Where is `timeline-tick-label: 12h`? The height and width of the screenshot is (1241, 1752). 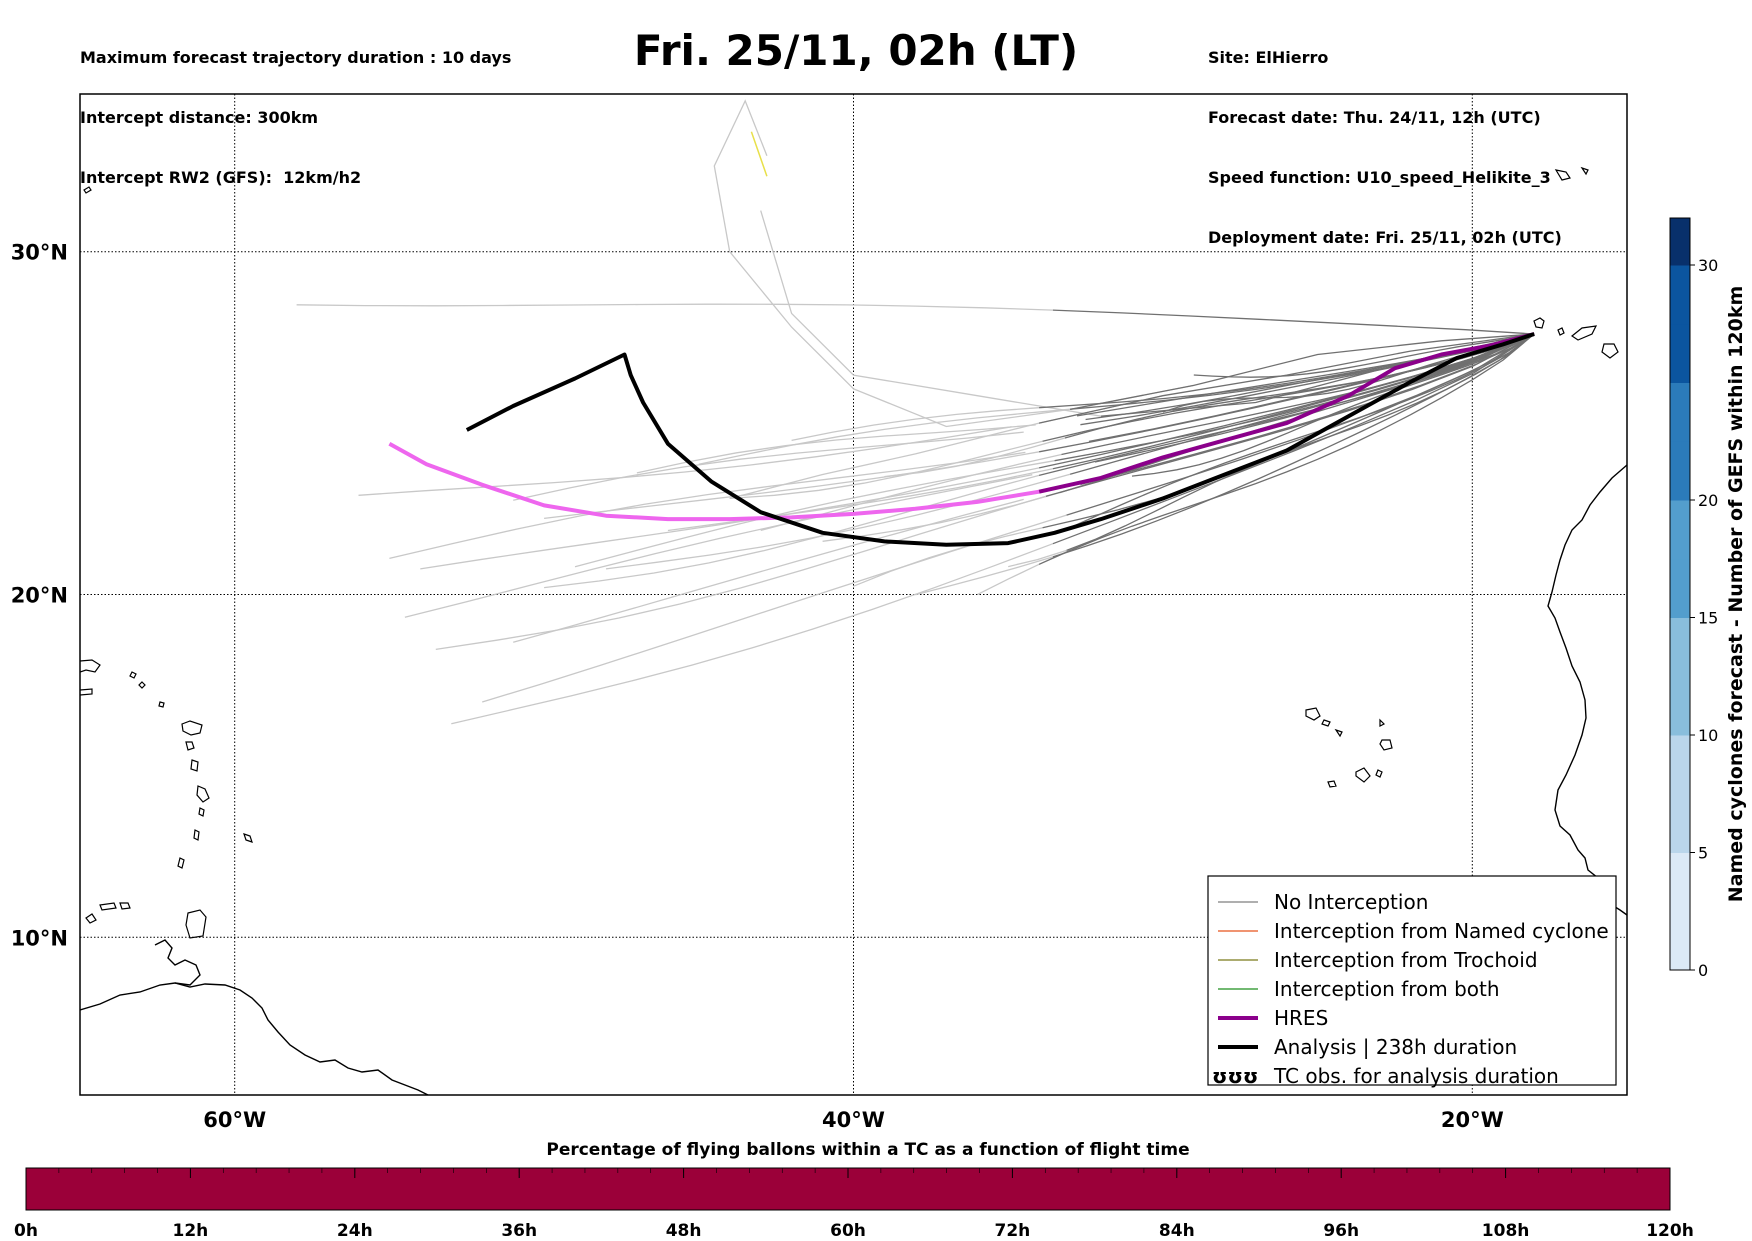
timeline-tick-label: 12h is located at coordinates (191, 1231).